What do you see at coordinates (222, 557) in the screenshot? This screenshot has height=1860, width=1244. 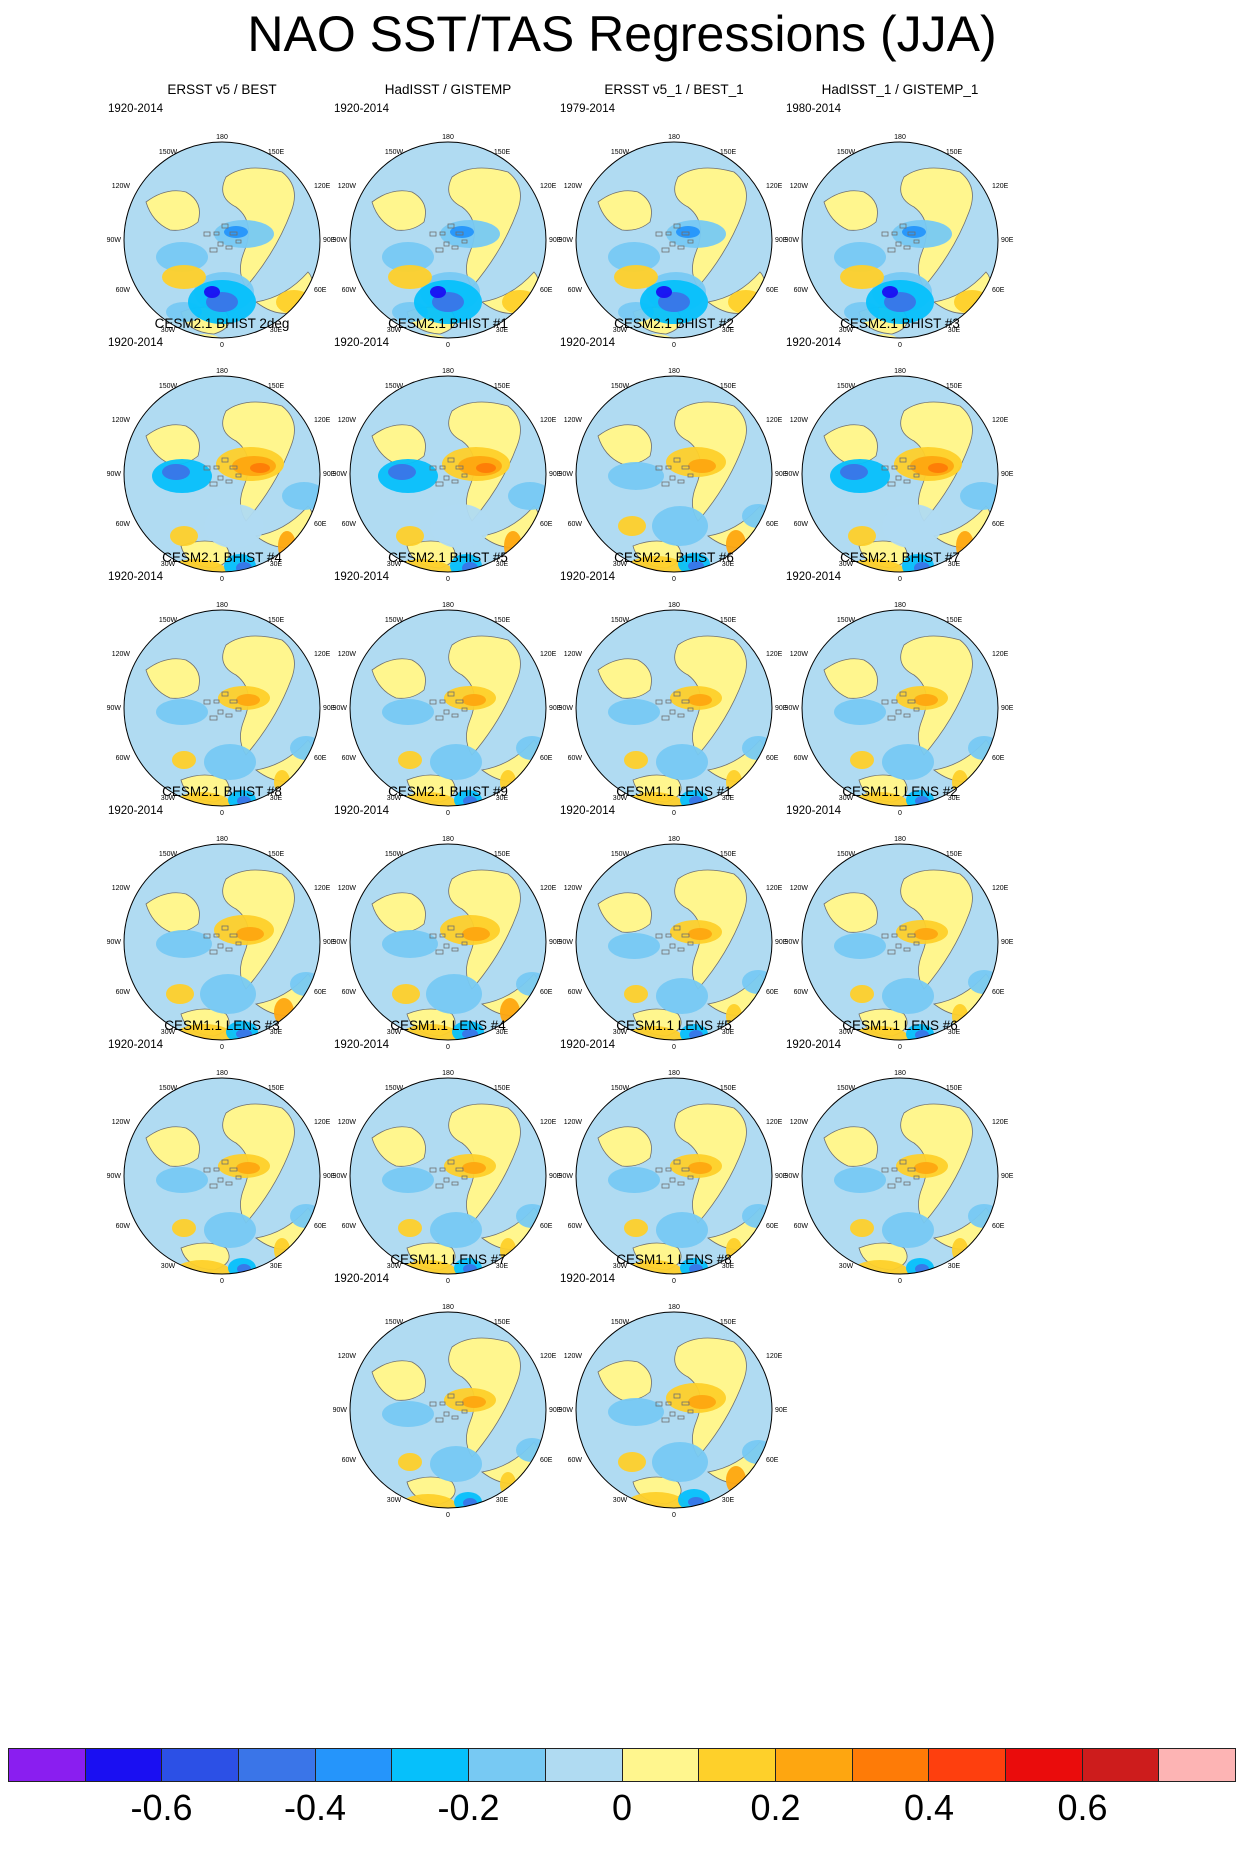 I see `panel-title: CESM2.1 BHIST #4` at bounding box center [222, 557].